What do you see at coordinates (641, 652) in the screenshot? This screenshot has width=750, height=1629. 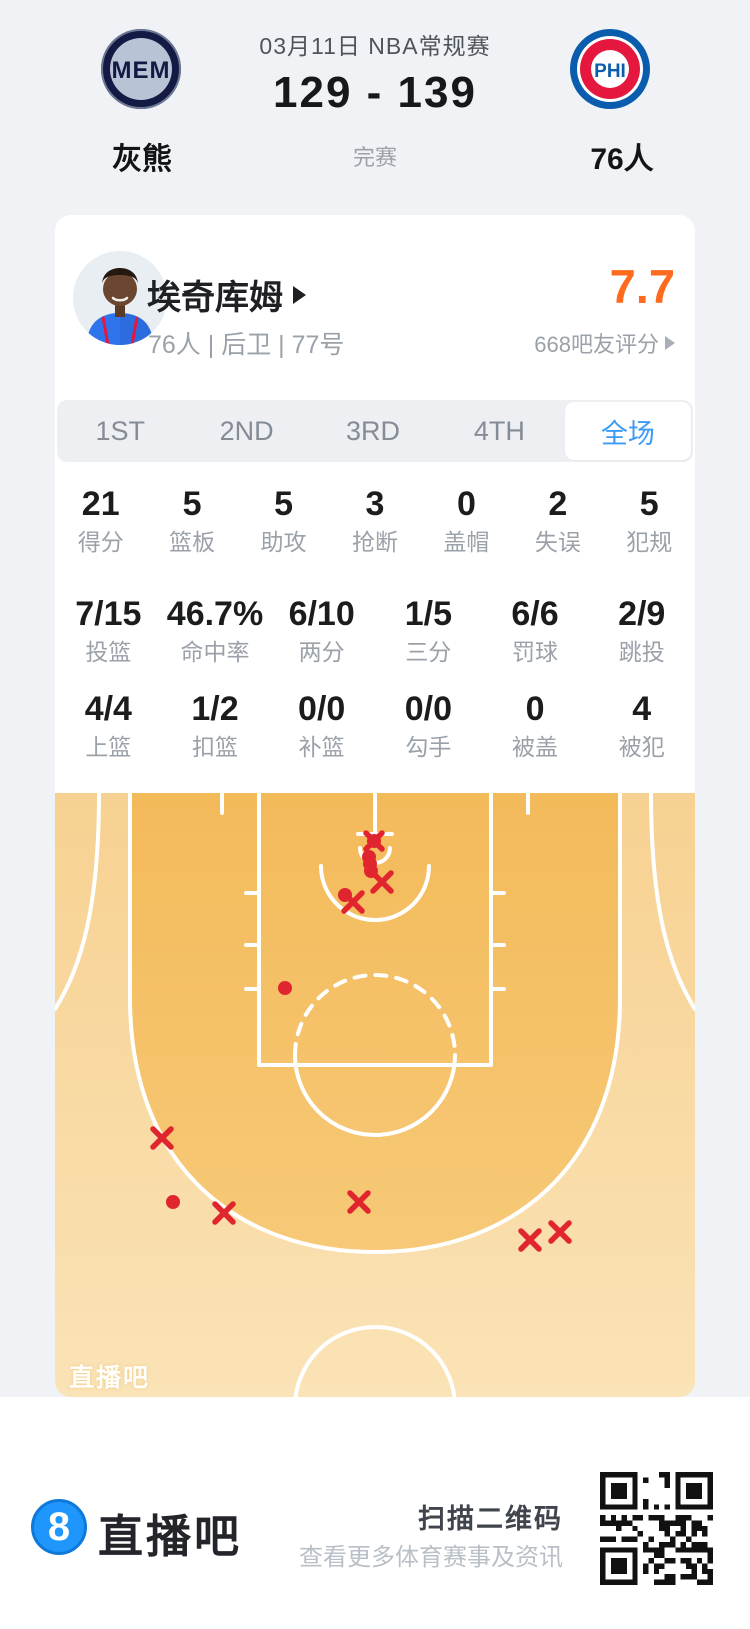 I see `stat-label: 跳投` at bounding box center [641, 652].